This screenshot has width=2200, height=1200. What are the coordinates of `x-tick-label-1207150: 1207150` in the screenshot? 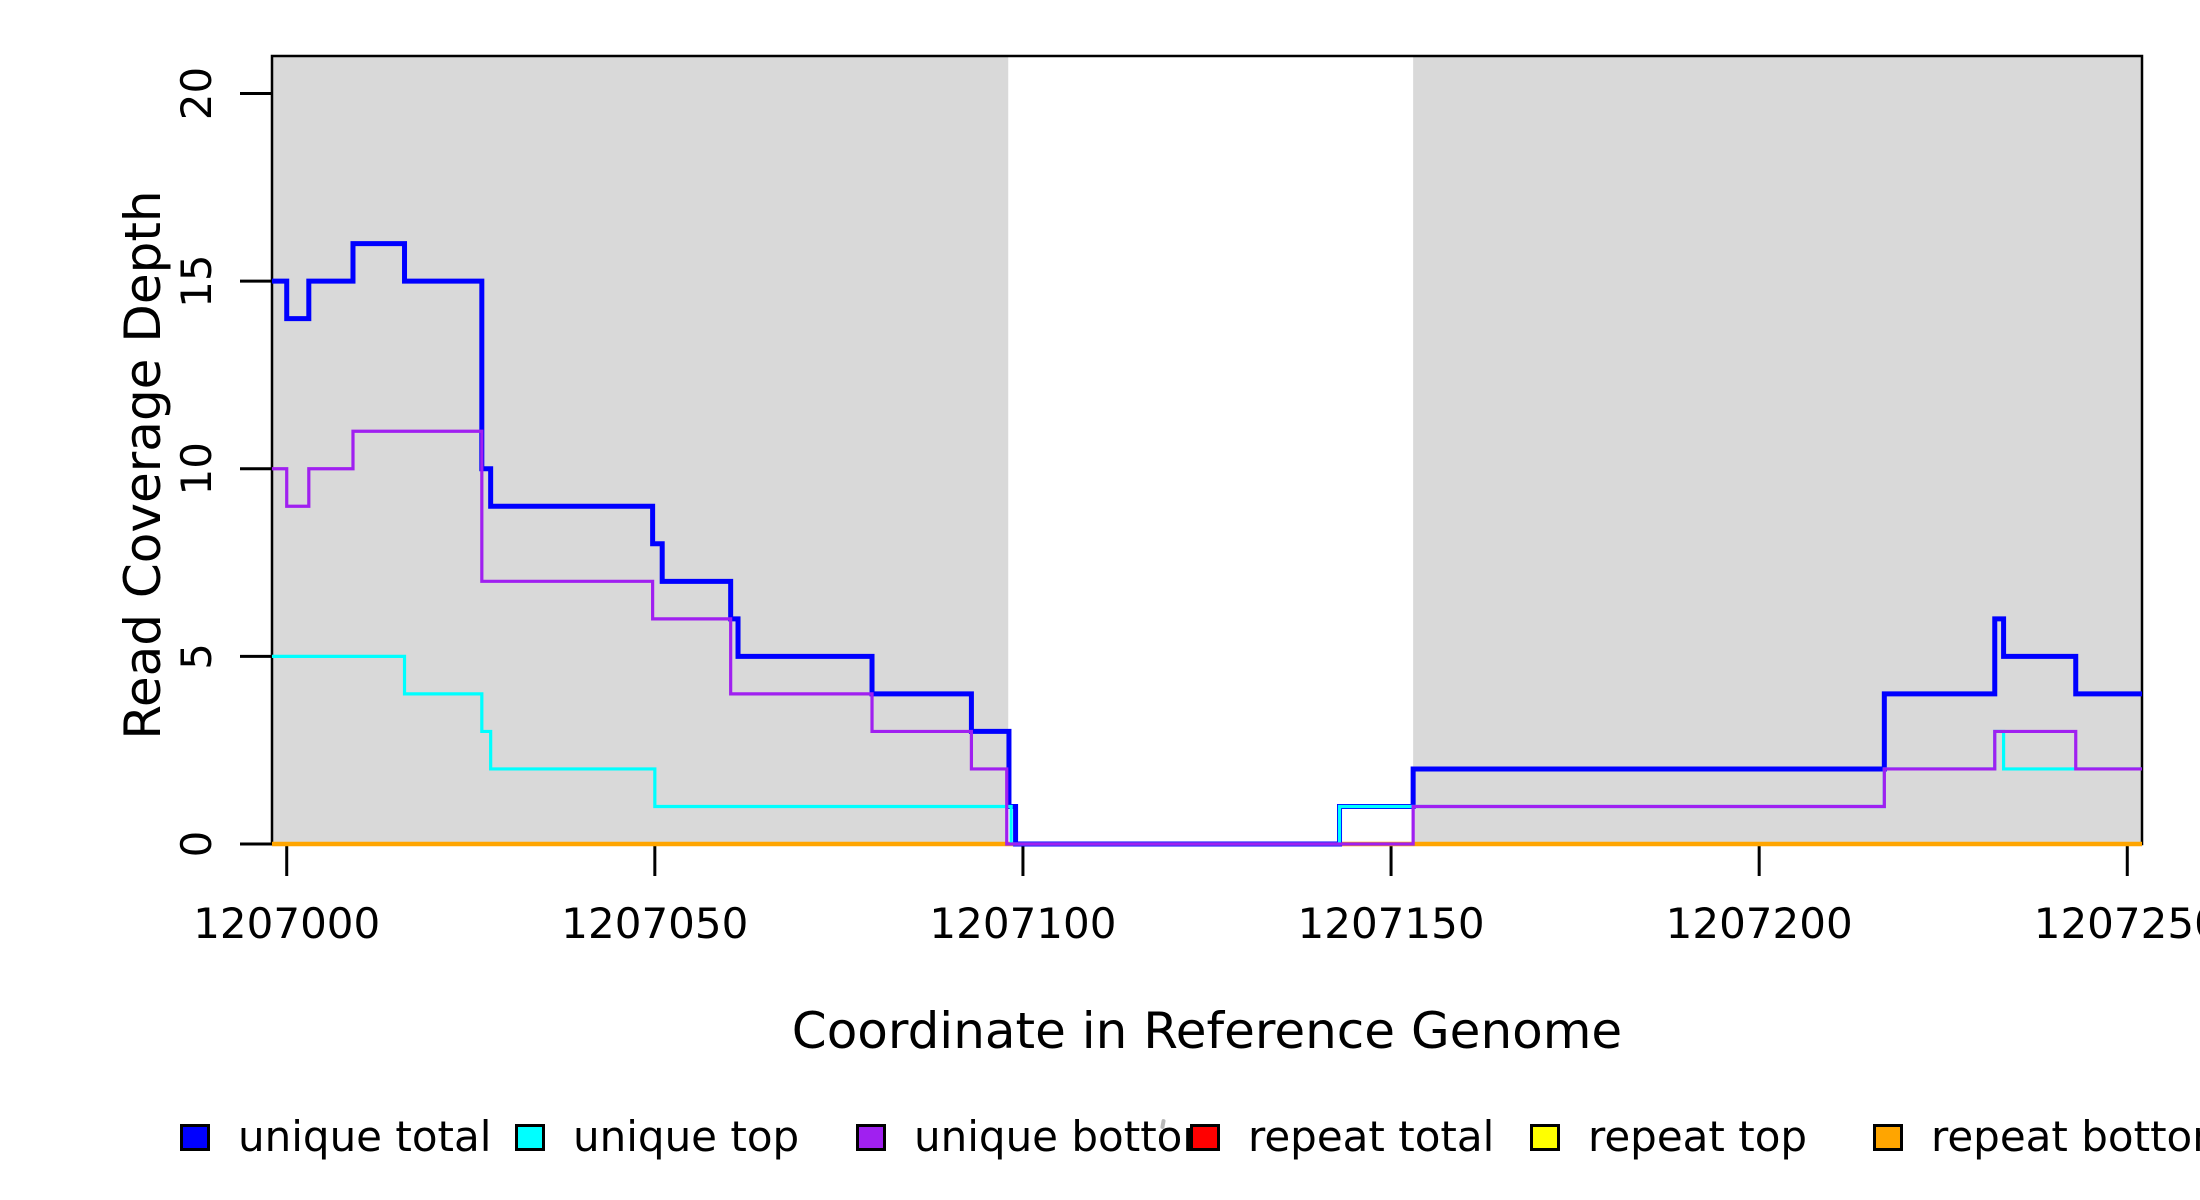 It's located at (1391, 923).